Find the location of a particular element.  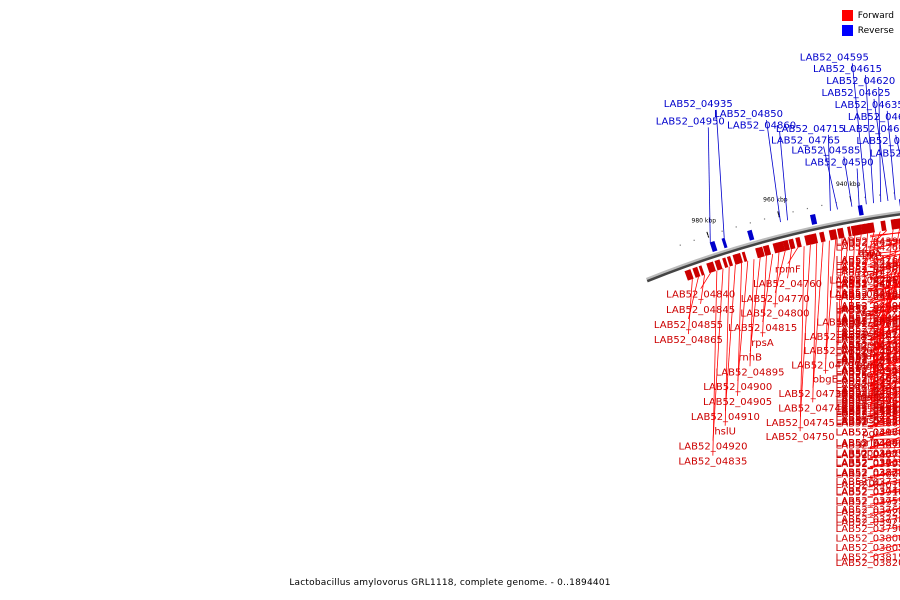

forward-gene-label: LAB52_04610 is located at coordinates (867, 338).